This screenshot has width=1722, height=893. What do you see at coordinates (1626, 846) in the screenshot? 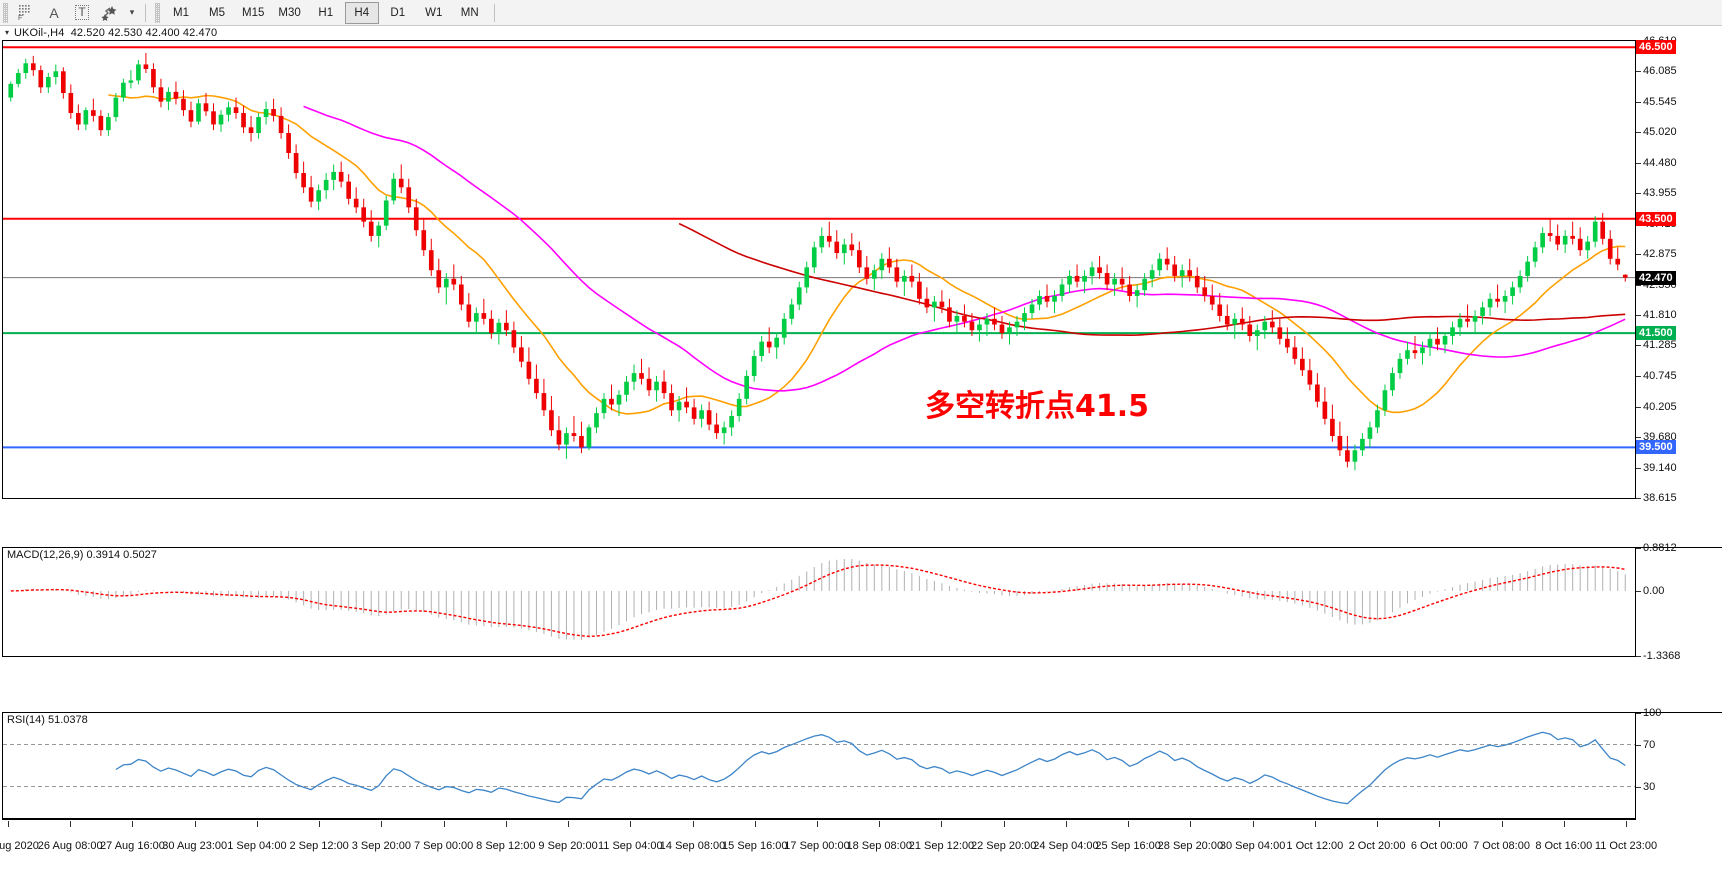
I see `time-axis-label: 11 Oct 23:00` at bounding box center [1626, 846].